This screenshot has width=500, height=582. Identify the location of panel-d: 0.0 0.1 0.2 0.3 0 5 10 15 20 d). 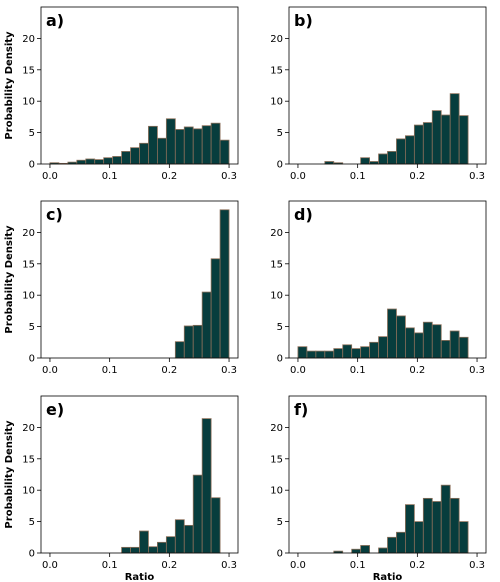
(378, 288).